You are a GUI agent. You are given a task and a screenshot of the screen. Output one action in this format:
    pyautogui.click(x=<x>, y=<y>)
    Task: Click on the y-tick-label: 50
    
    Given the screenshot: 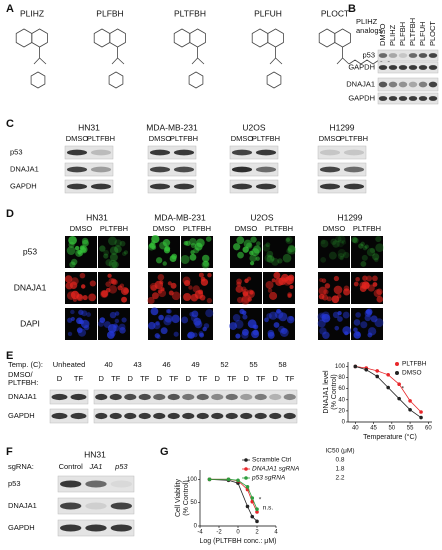 What is the action you would take?
    pyautogui.click(x=193, y=503)
    